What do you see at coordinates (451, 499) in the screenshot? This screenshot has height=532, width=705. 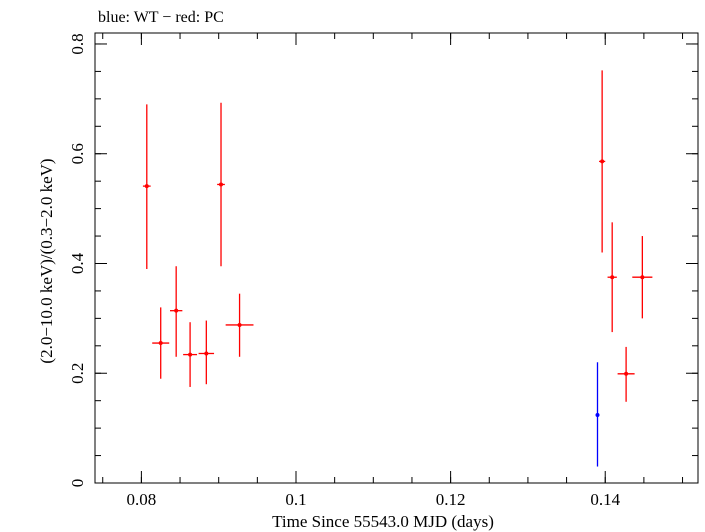 I see `x-tick-label: 0.12` at bounding box center [451, 499].